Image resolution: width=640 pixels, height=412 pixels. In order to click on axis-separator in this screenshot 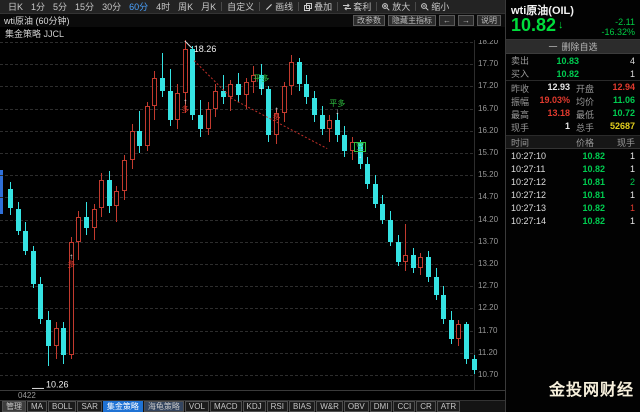, I will do `click(474, 215)`.